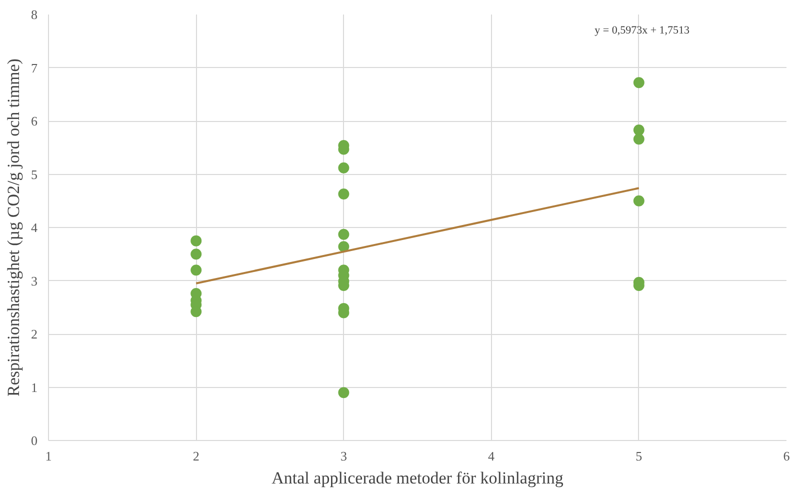  I want to click on x-tick-label: 3, so click(343, 456).